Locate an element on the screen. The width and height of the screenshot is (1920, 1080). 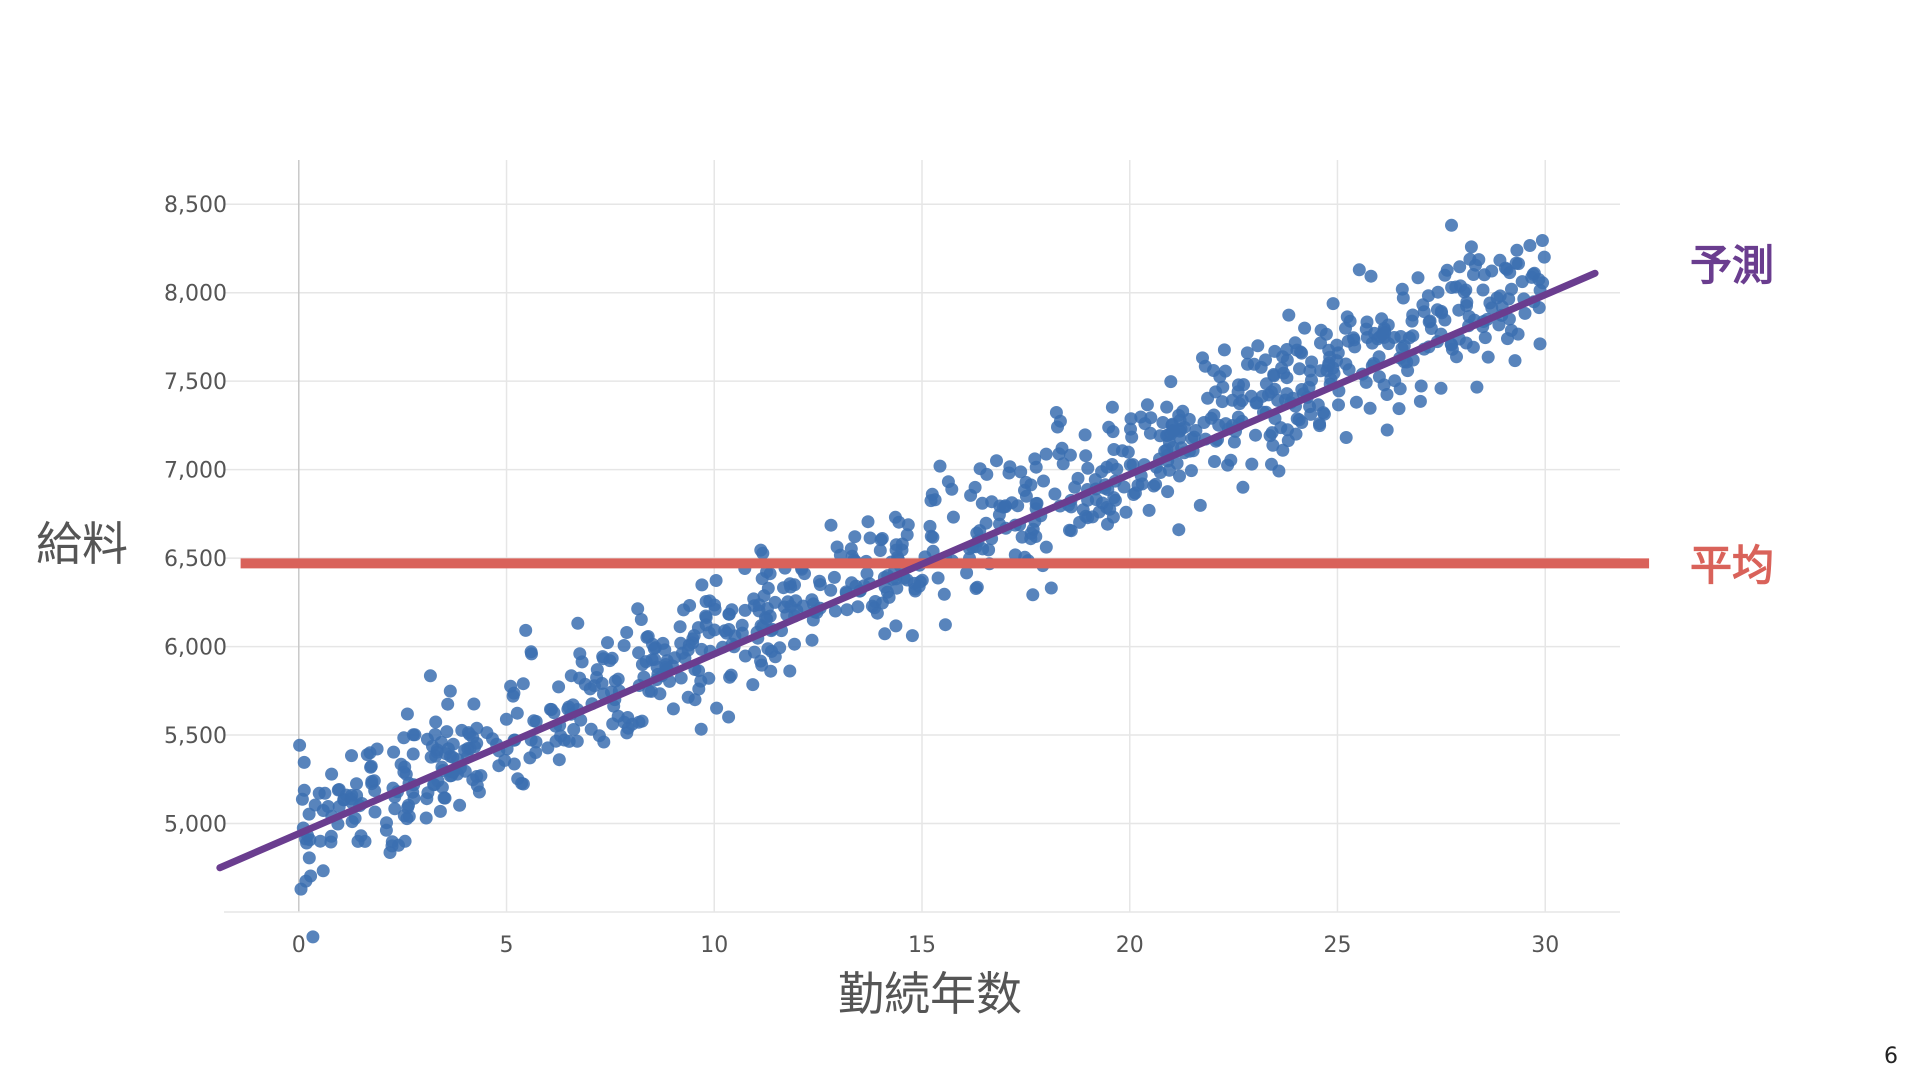
x-tick-label: 30 is located at coordinates (1545, 945).